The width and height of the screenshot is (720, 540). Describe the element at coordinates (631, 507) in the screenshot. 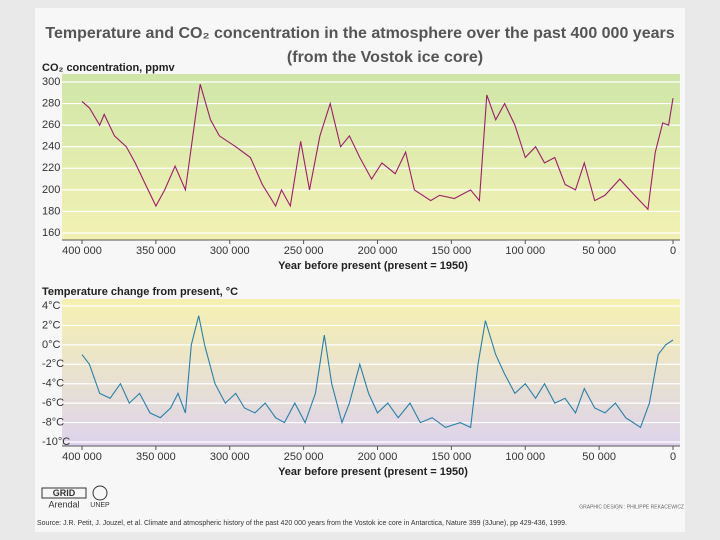

I see `credit: GRAPHIC DESIGN : PHILIPPE REKACEWICZ` at that location.